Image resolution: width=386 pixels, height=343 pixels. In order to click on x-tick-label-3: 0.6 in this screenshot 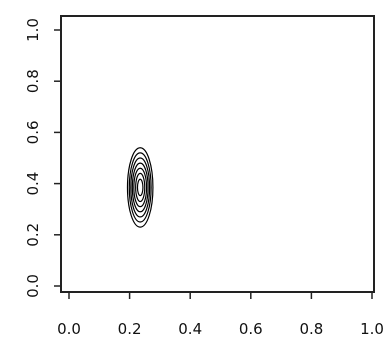, I will do `click(251, 329)`.